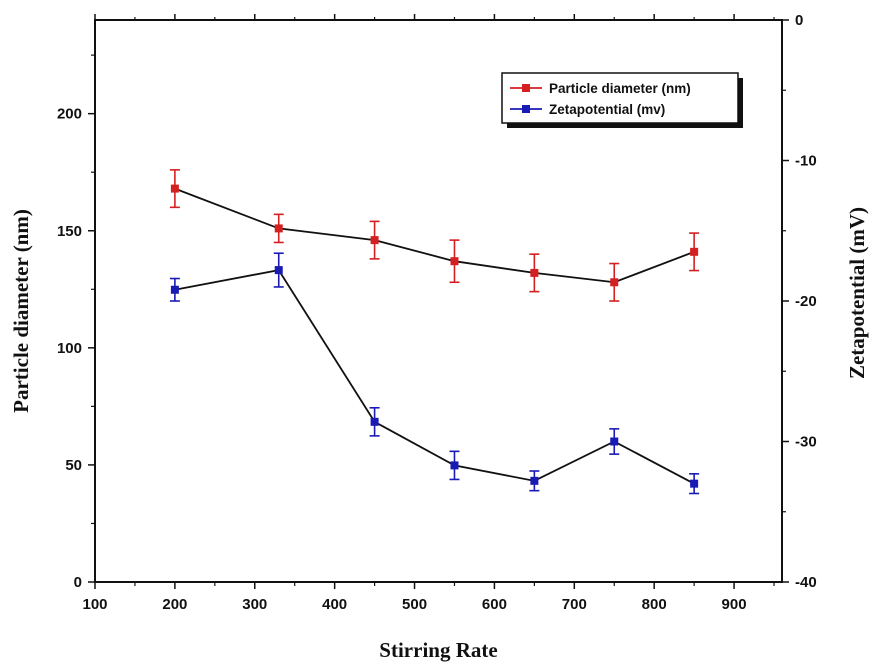 The width and height of the screenshot is (872, 667). What do you see at coordinates (799, 20) in the screenshot?
I see `y-right-tick-label: 0` at bounding box center [799, 20].